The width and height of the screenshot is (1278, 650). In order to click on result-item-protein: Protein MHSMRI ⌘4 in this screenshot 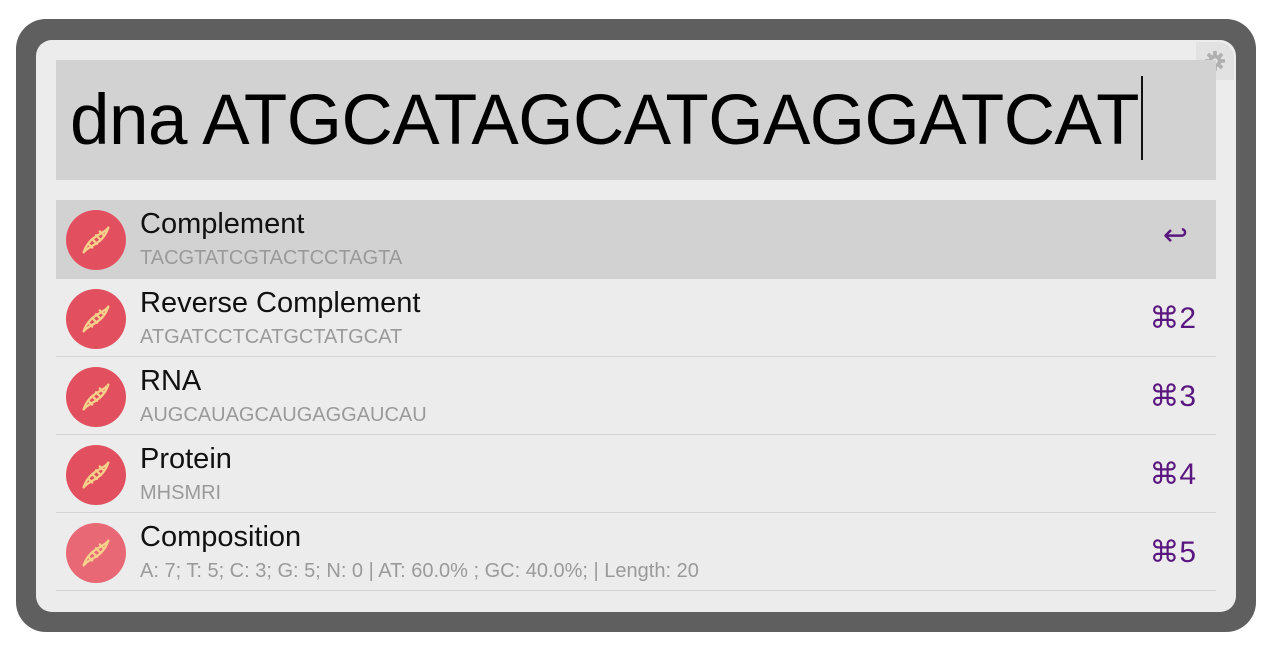, I will do `click(636, 474)`.